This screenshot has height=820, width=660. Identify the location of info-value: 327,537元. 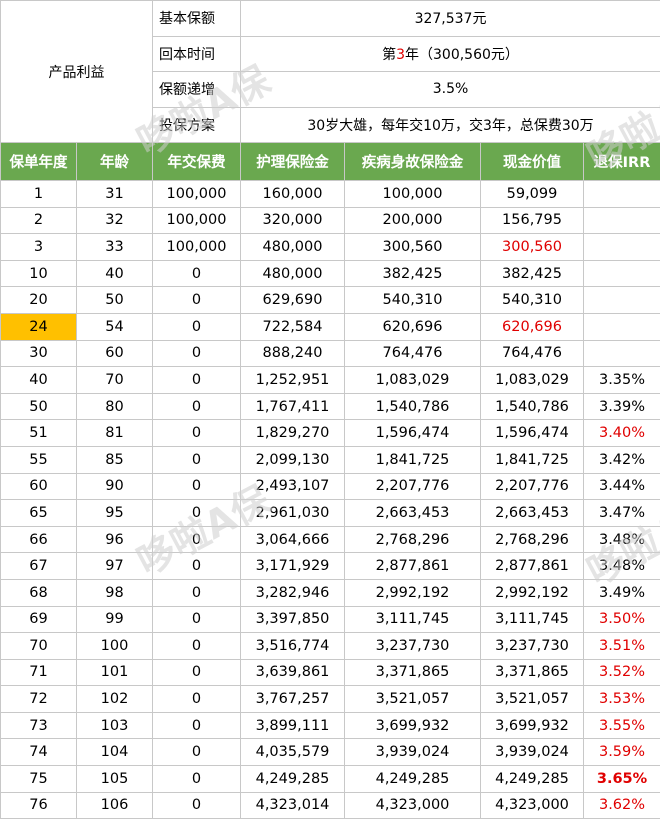
(449, 18).